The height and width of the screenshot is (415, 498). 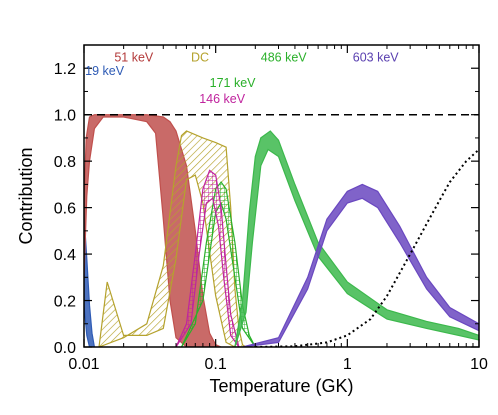 What do you see at coordinates (65, 69) in the screenshot?
I see `y-tick-label: 1.2` at bounding box center [65, 69].